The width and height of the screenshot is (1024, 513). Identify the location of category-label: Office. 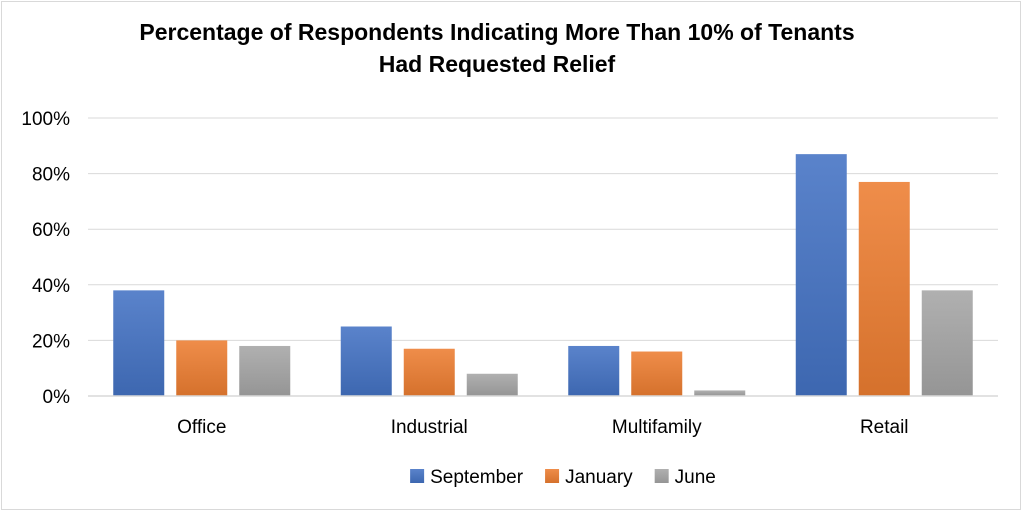
(201, 427).